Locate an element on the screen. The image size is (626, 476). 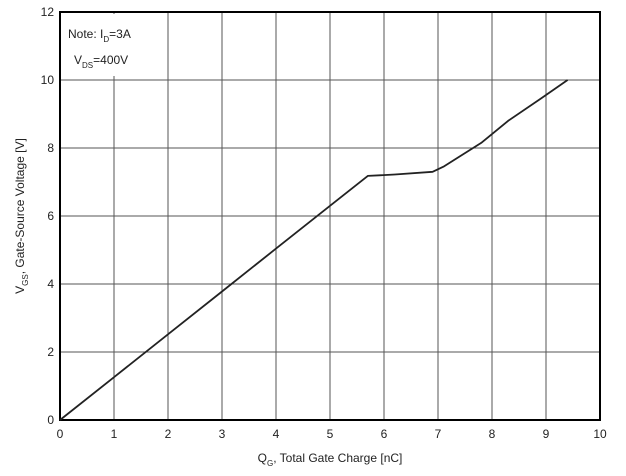
y-tick-label: 8 is located at coordinates (50, 148).